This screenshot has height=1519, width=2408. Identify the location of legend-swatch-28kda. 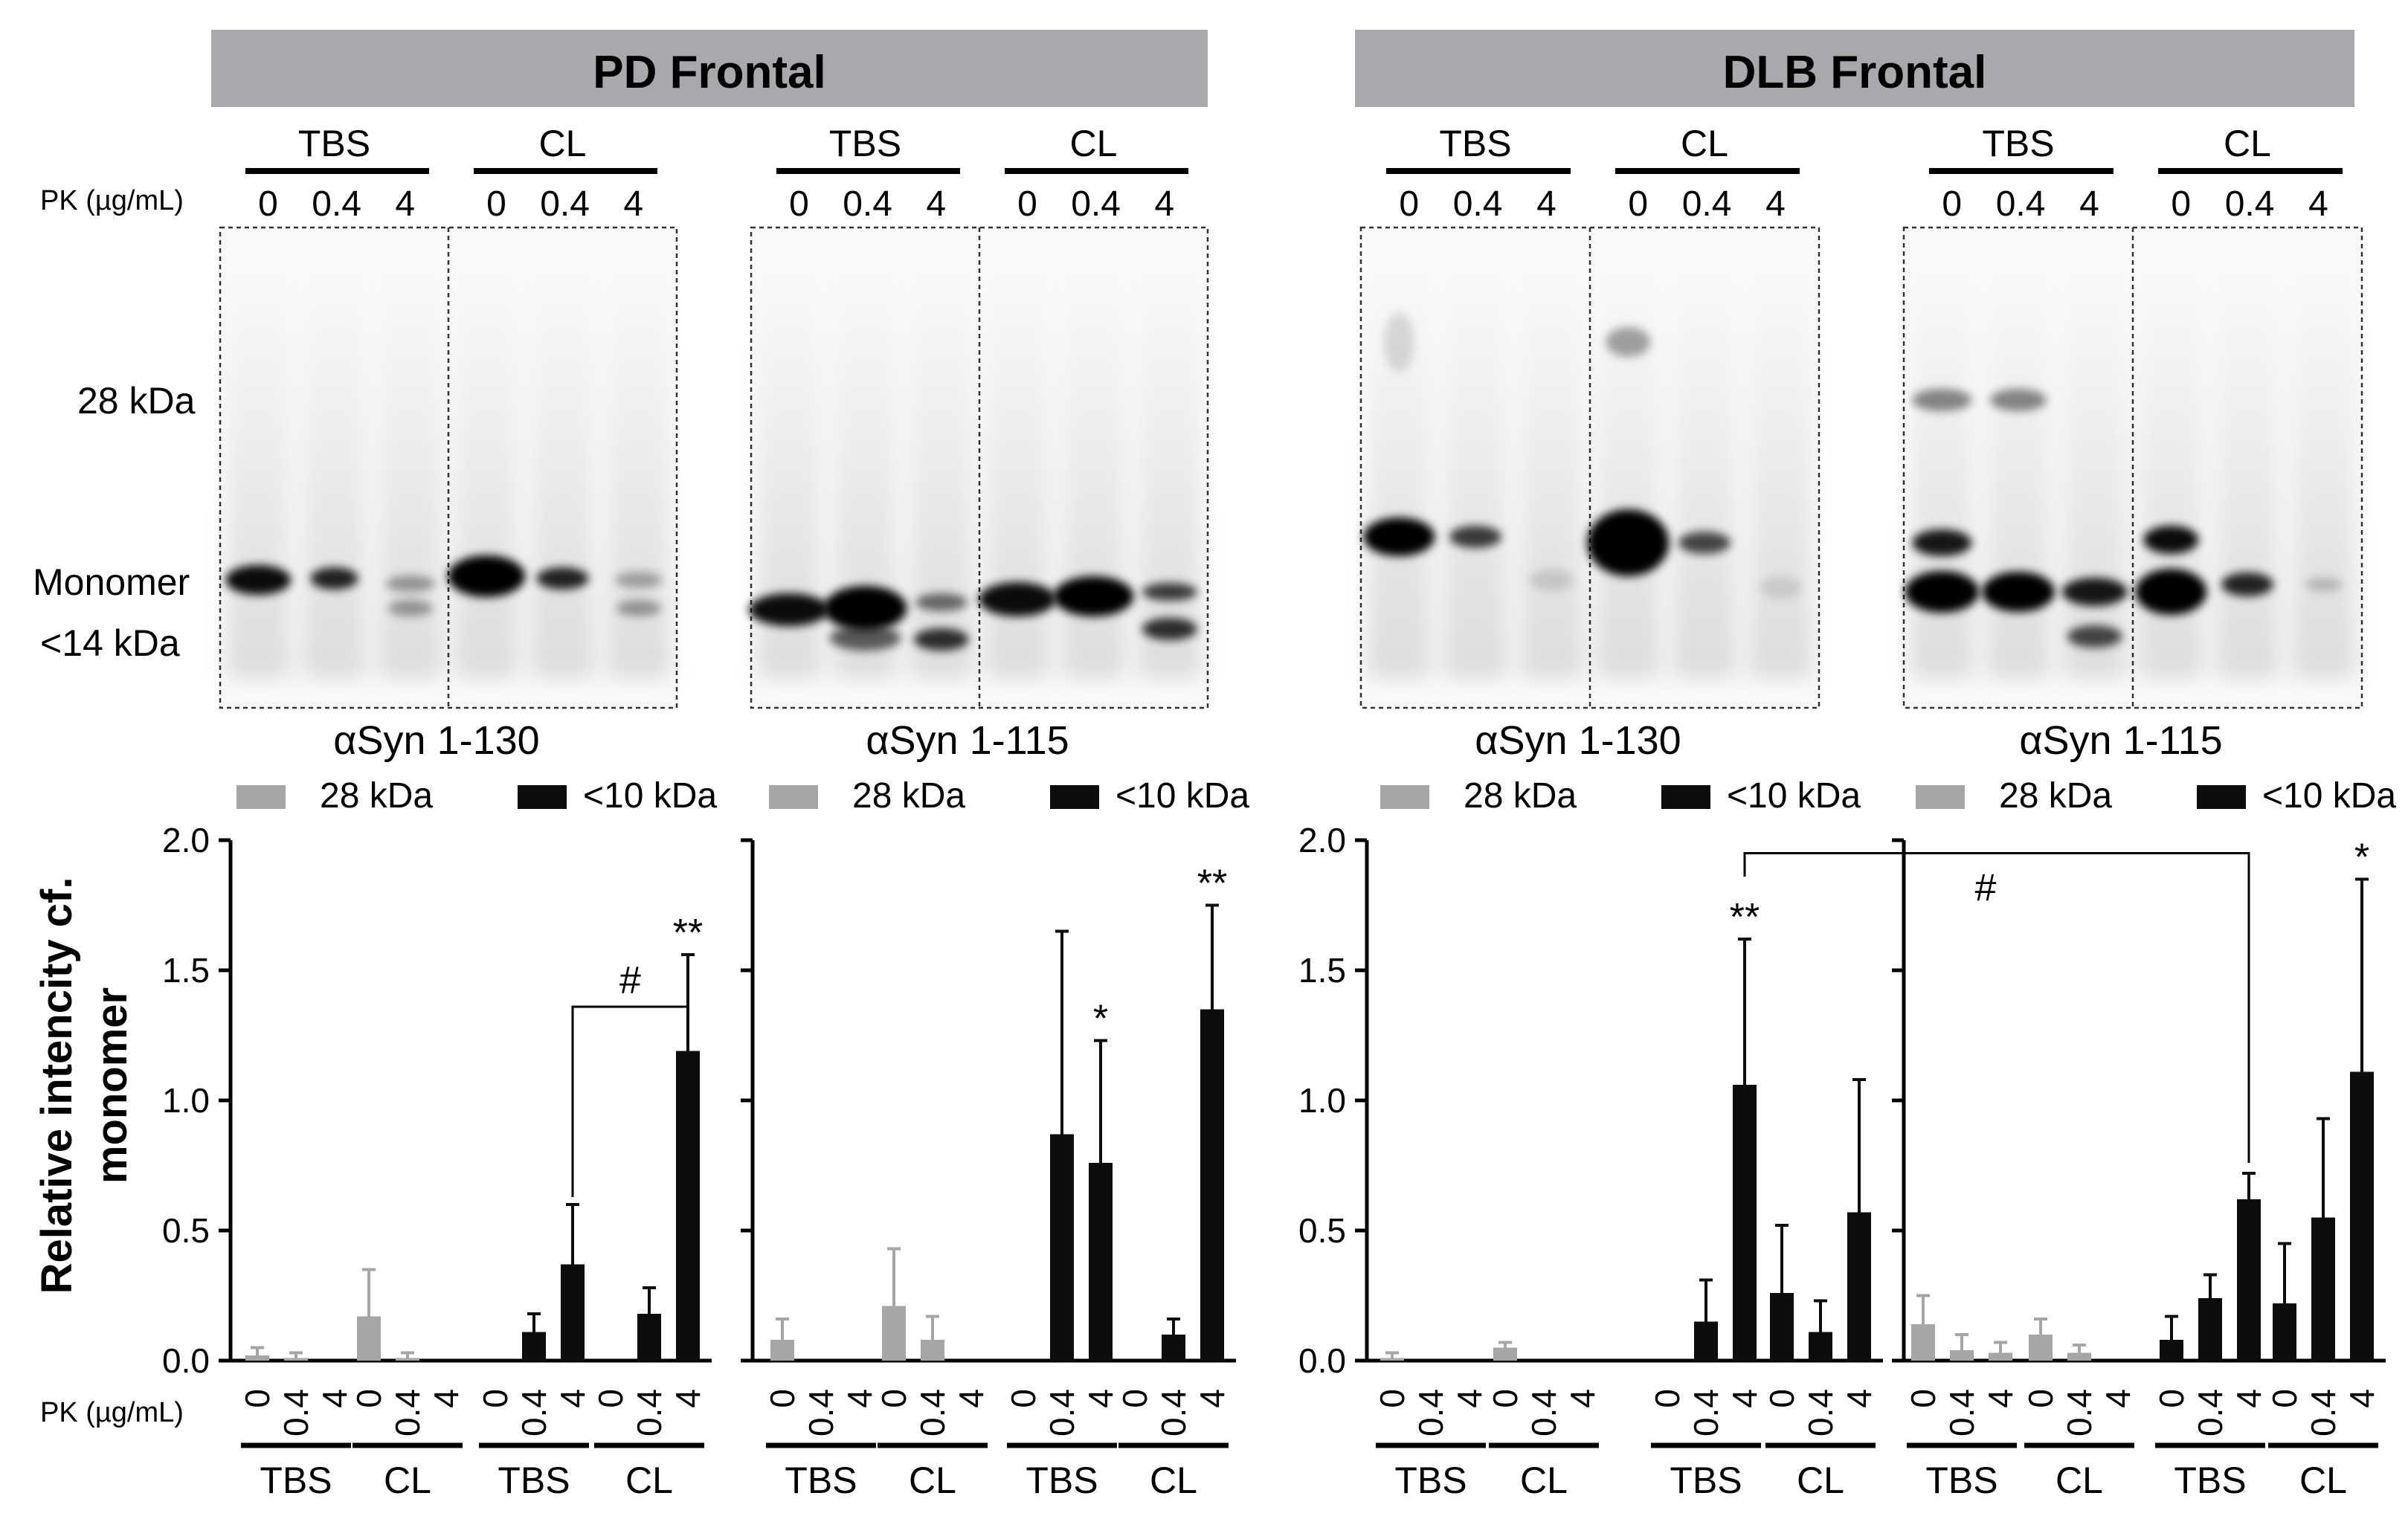
(1940, 797).